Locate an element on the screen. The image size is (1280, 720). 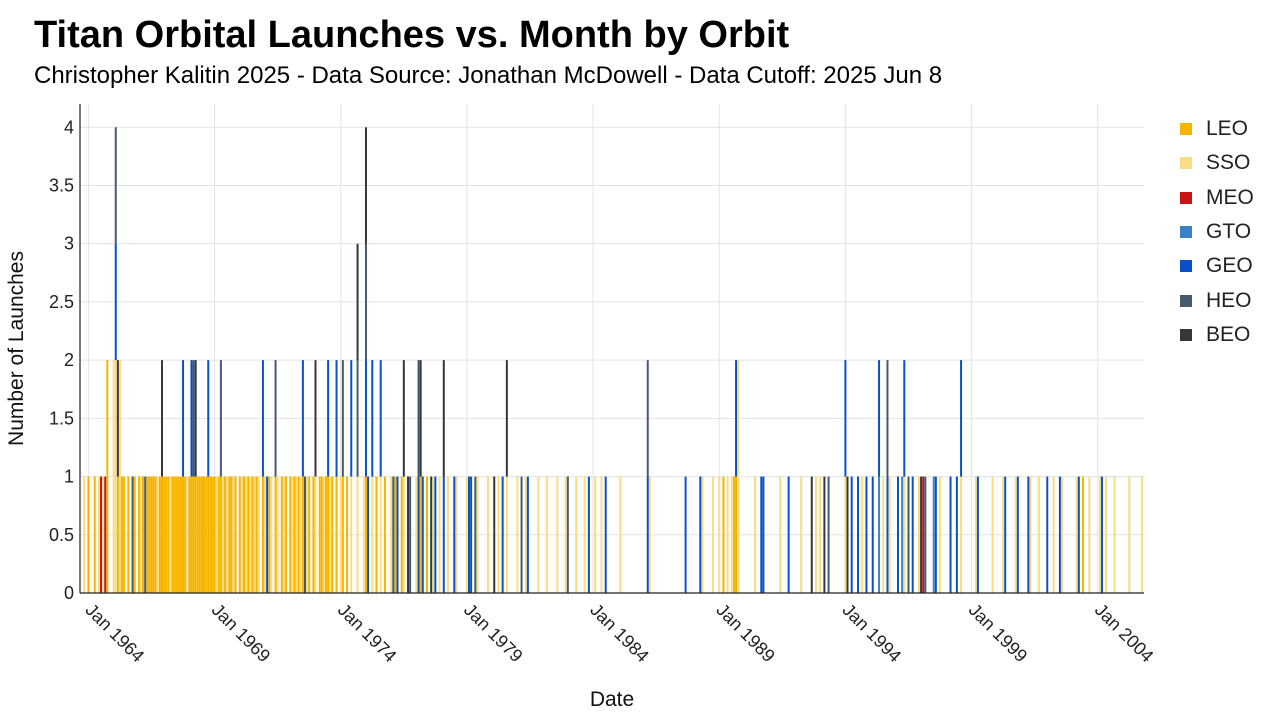
legend-item-meo: MEO is located at coordinates (1217, 198).